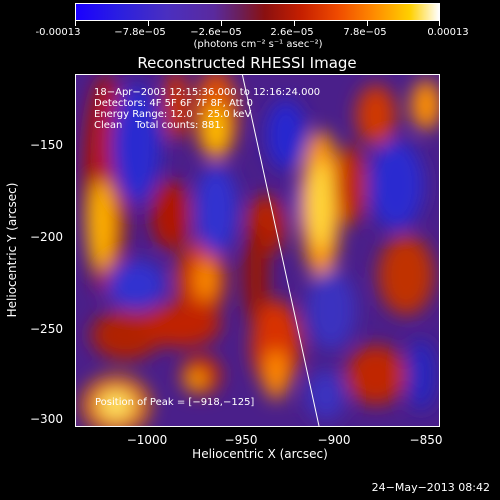 Image resolution: width=500 pixels, height=500 pixels. What do you see at coordinates (12, 250) in the screenshot?
I see `y-axis-label: Heliocentric Y (arcsec)` at bounding box center [12, 250].